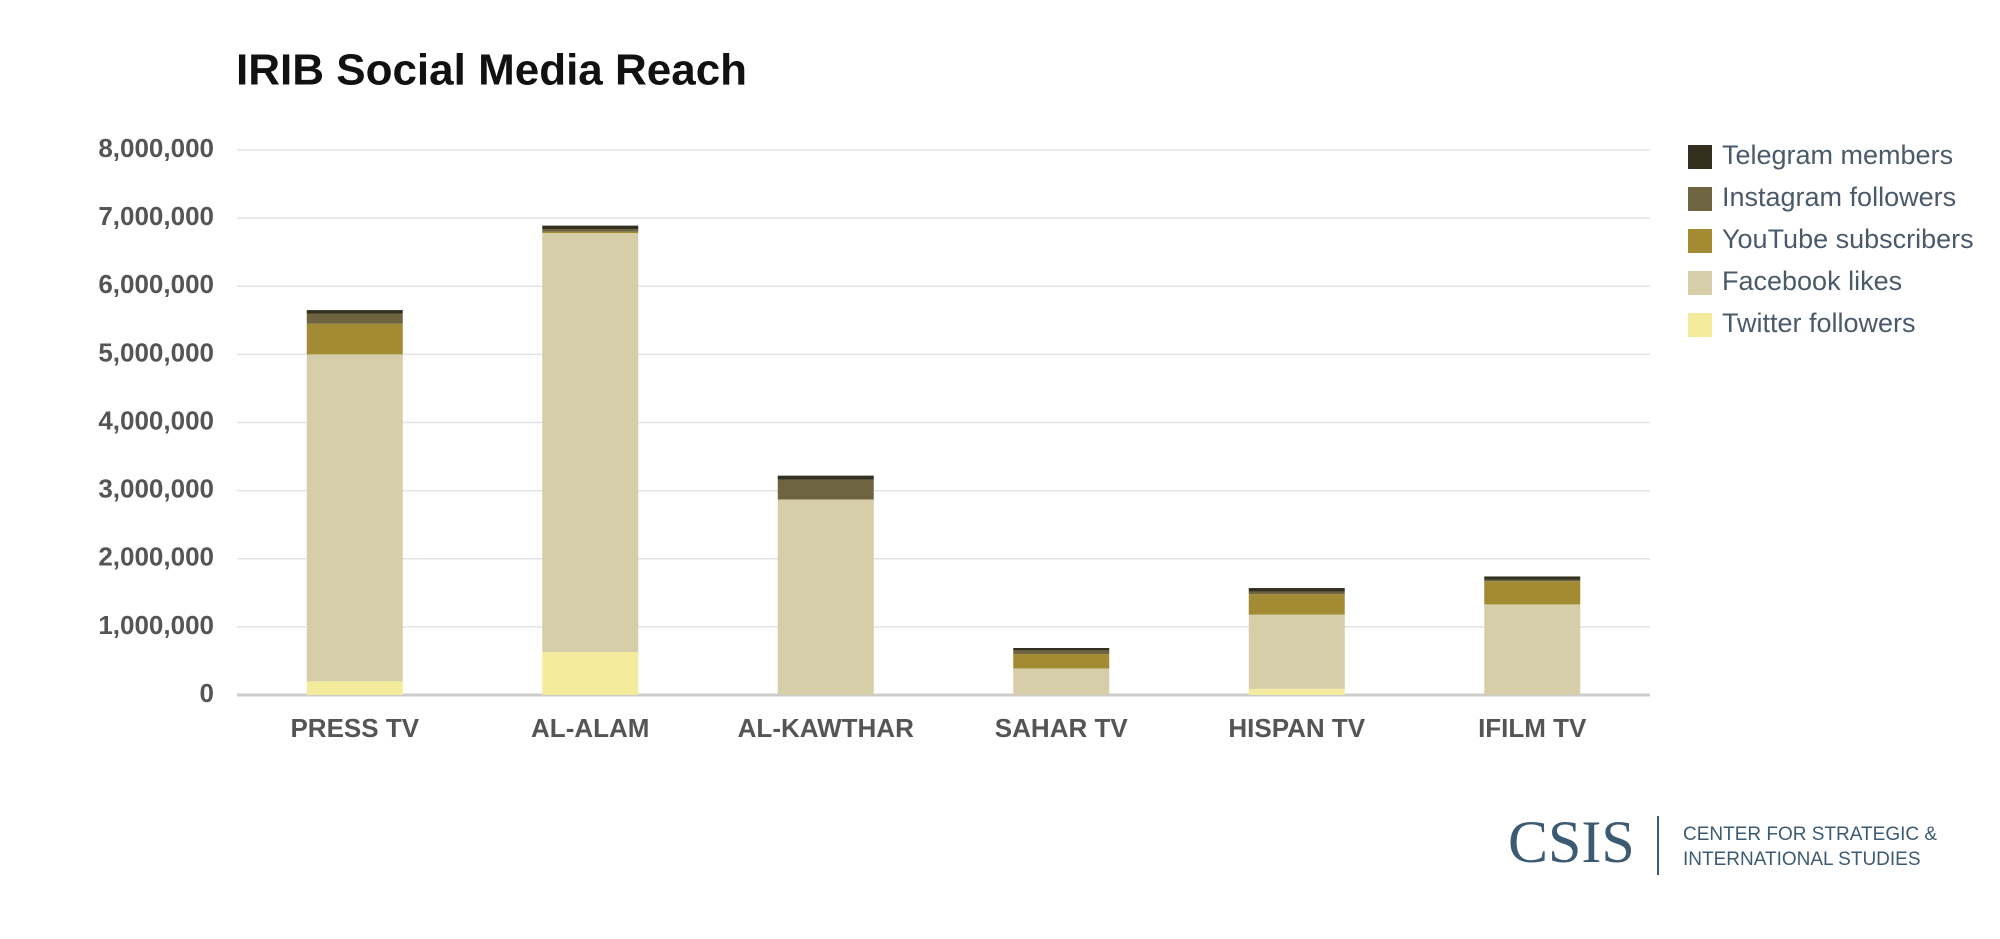  What do you see at coordinates (1062, 728) in the screenshot?
I see `x-tick-label: SAHAR TV` at bounding box center [1062, 728].